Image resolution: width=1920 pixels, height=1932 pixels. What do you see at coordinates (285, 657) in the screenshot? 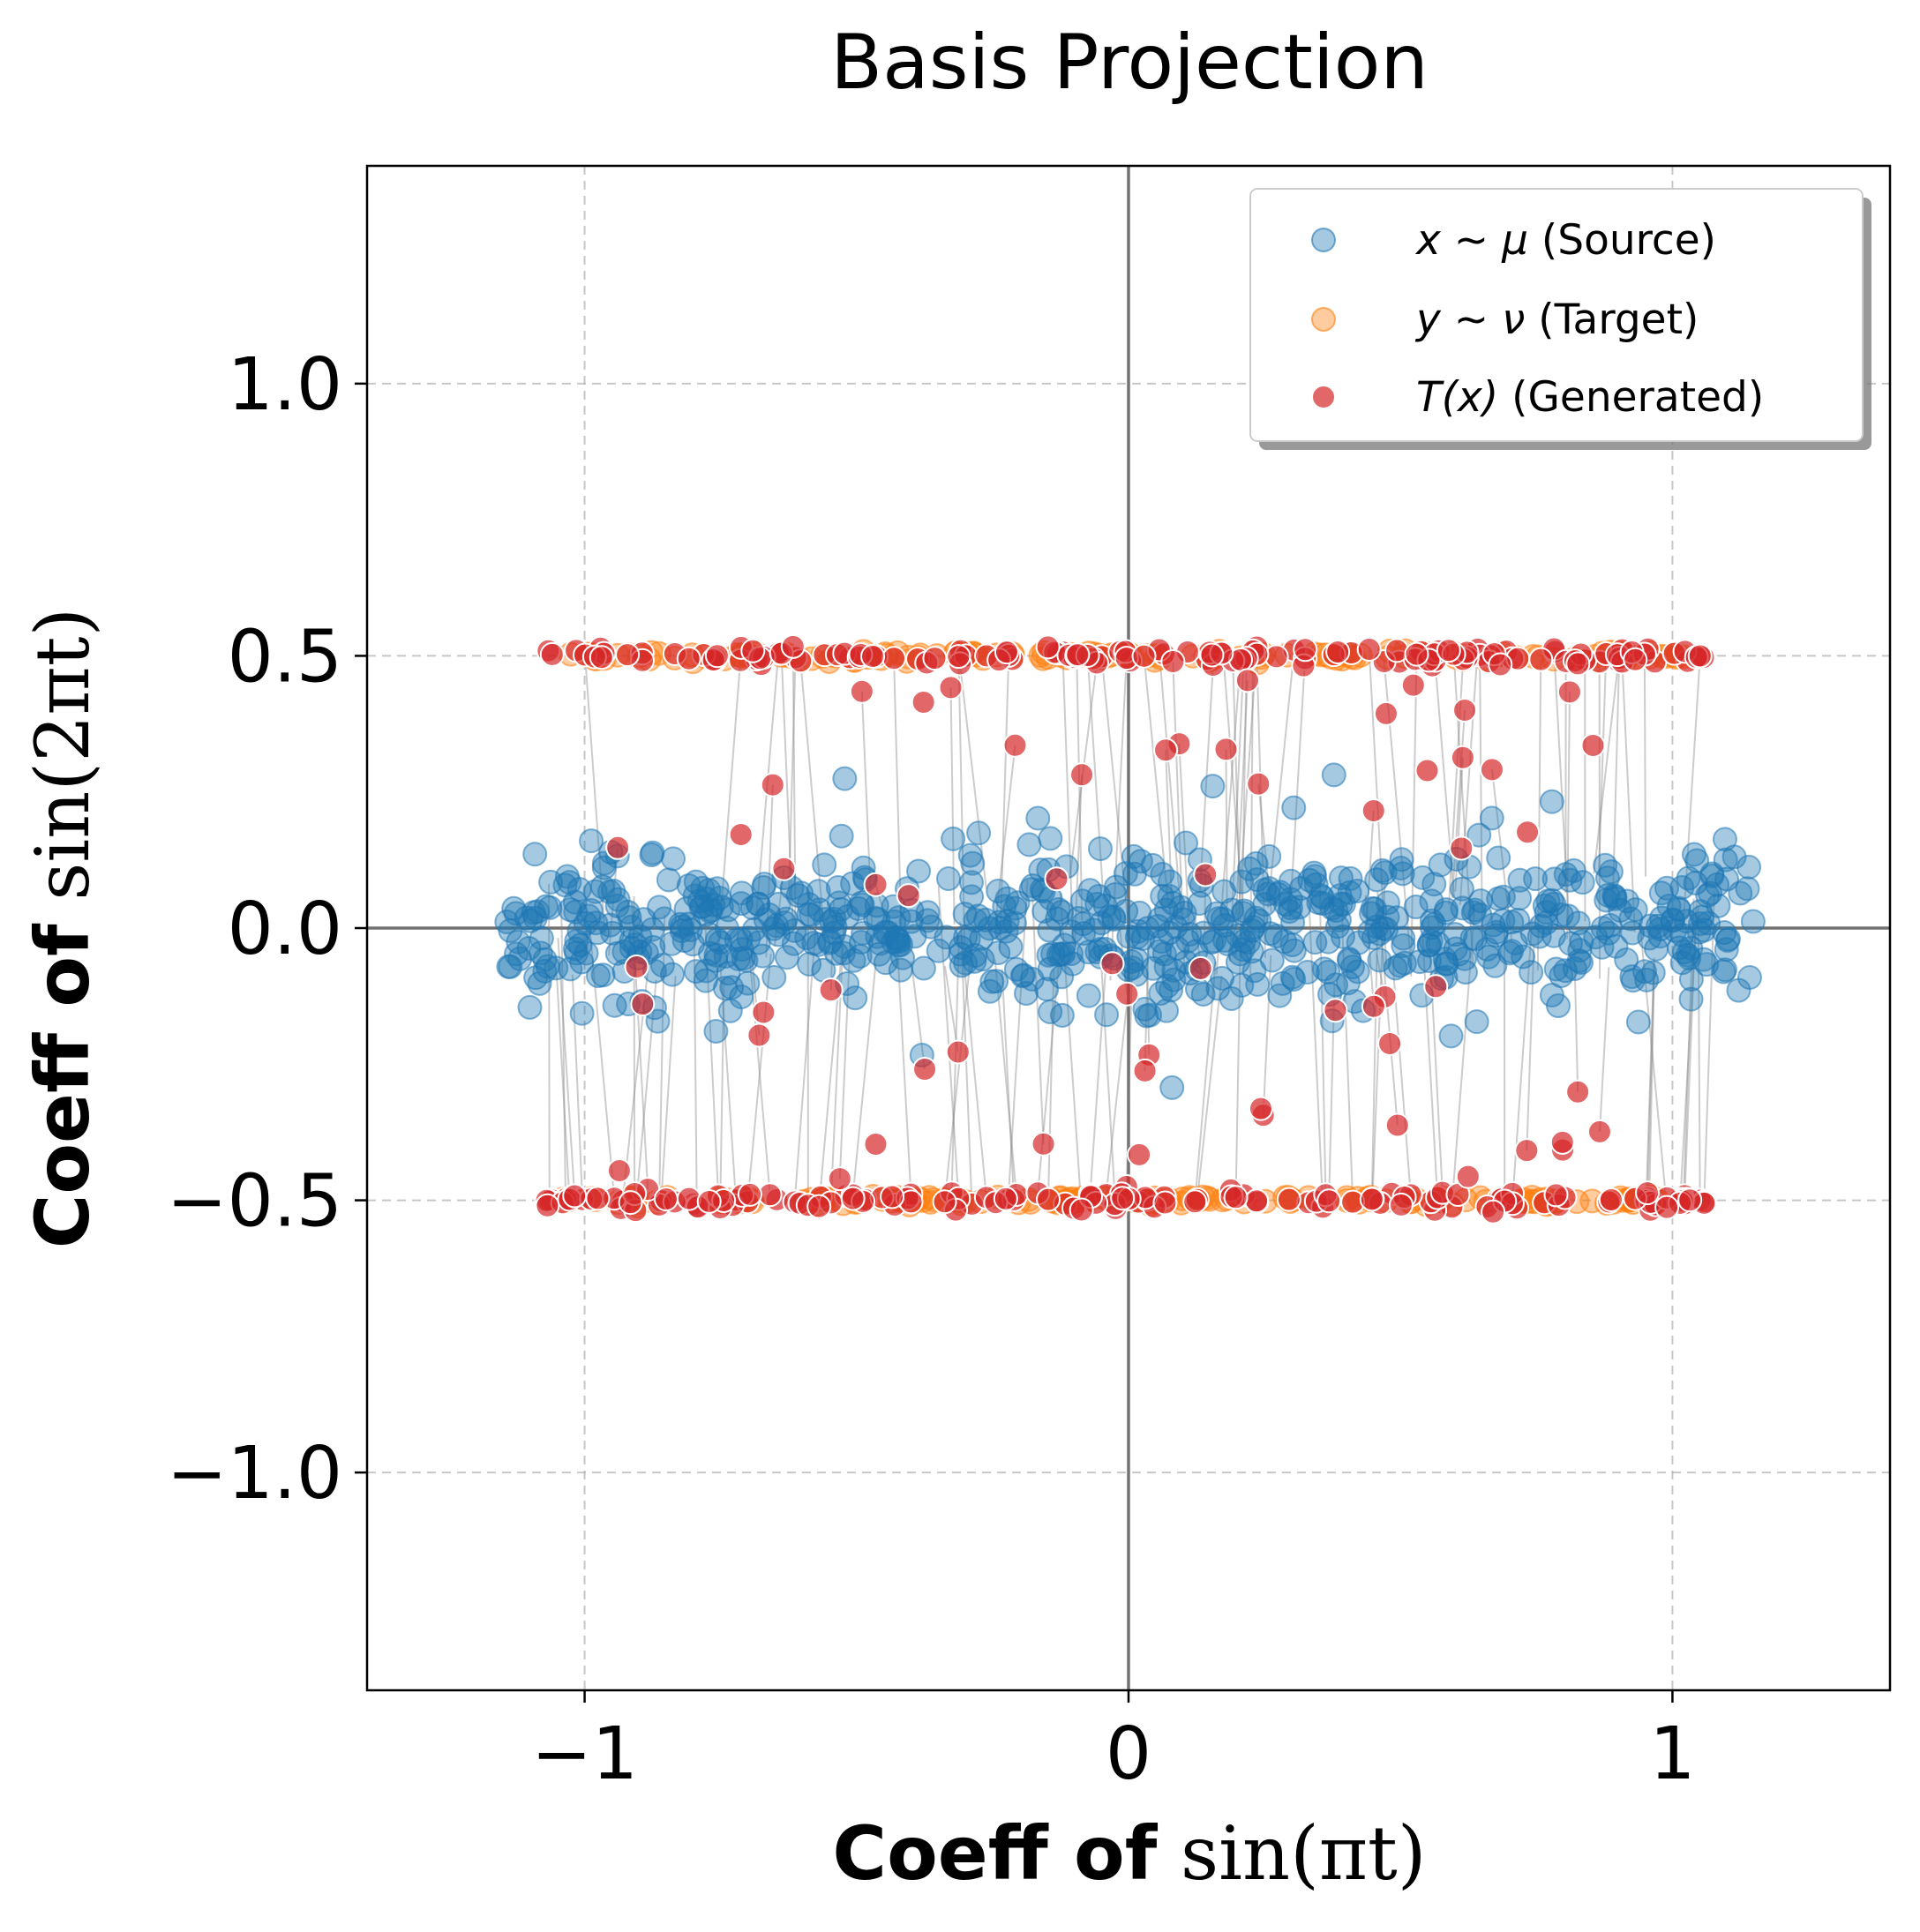
I see `y-tick-label-1: 0.5` at bounding box center [285, 657].